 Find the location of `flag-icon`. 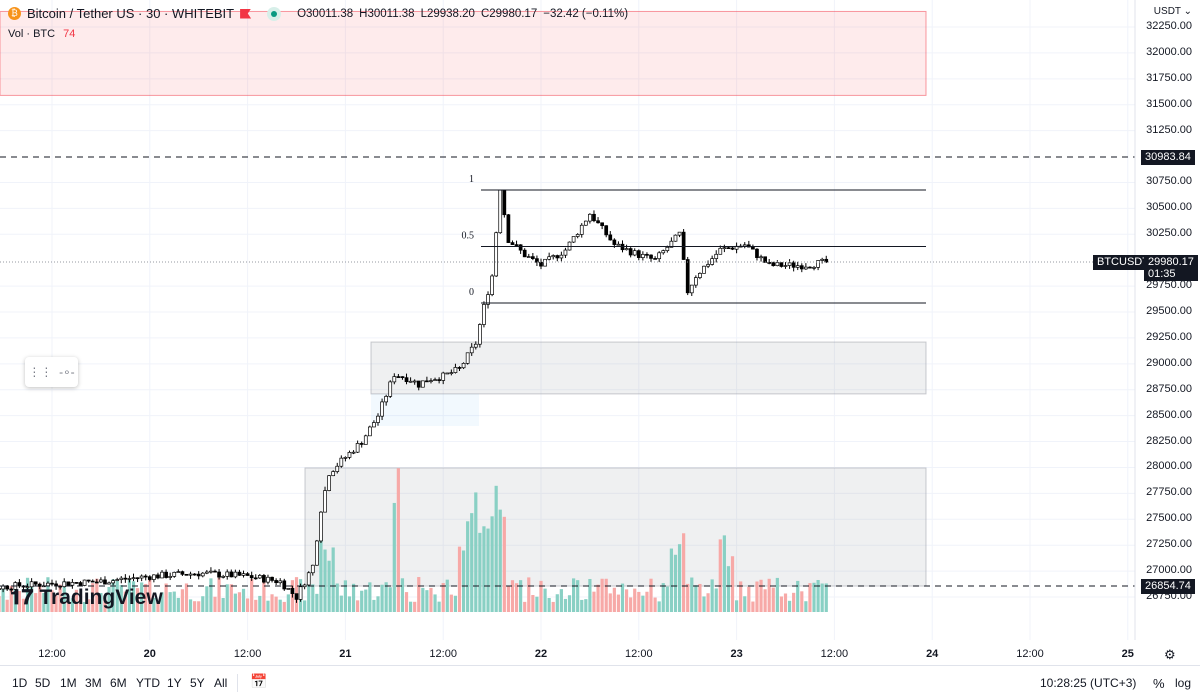

flag-icon is located at coordinates (246, 13).